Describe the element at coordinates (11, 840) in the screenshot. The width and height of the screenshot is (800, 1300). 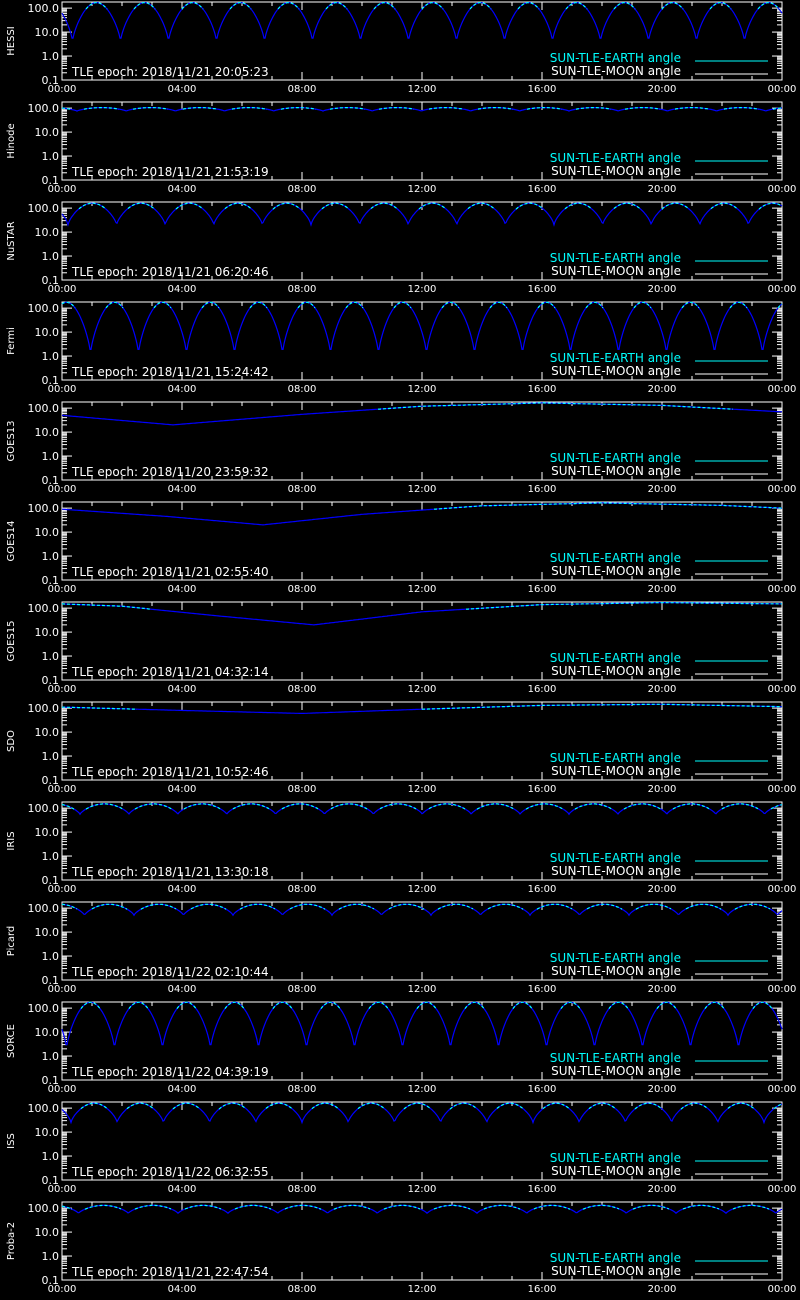
I see `satellite-label: IRIS` at that location.